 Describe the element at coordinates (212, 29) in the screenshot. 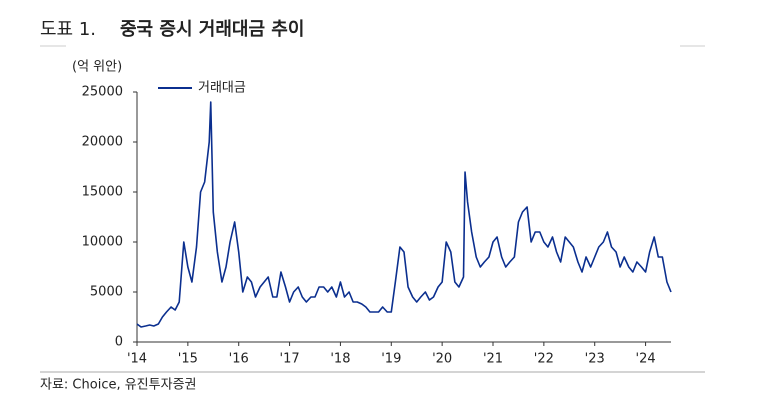

I see `figure-title: 중국 증시 거래대금 추이` at that location.